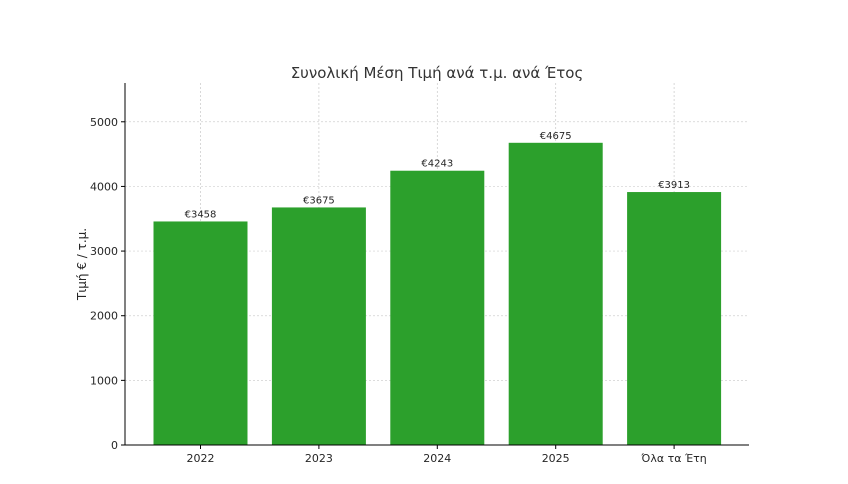  I want to click on x-tick-label: Όλα τα Έτη, so click(673, 458).